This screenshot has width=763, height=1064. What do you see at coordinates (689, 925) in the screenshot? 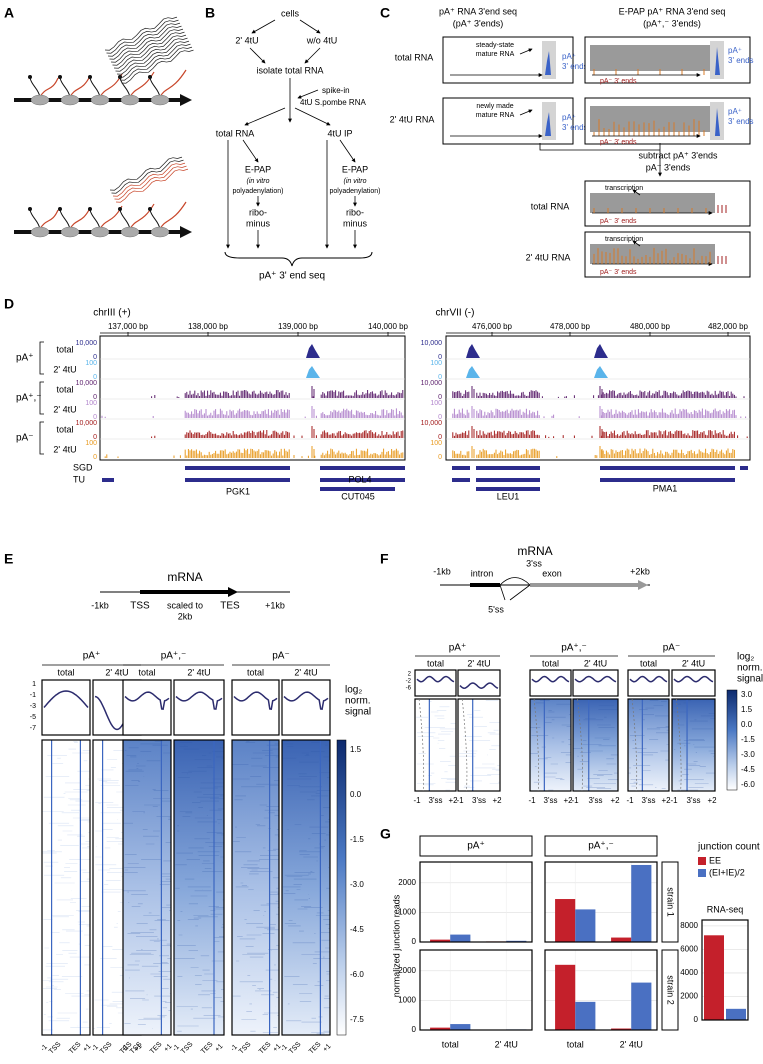
I see `y-tick-label: 8000` at bounding box center [689, 925].